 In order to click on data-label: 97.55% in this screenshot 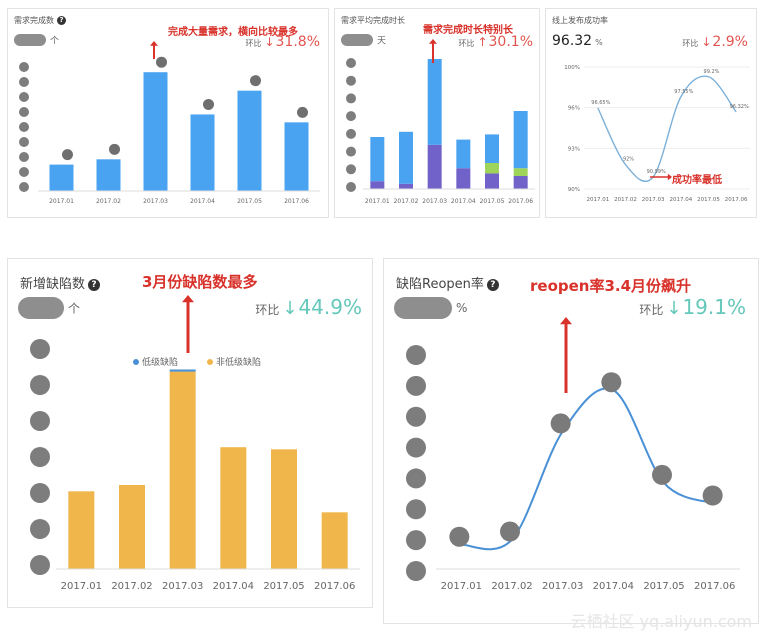, I will do `click(683, 92)`.